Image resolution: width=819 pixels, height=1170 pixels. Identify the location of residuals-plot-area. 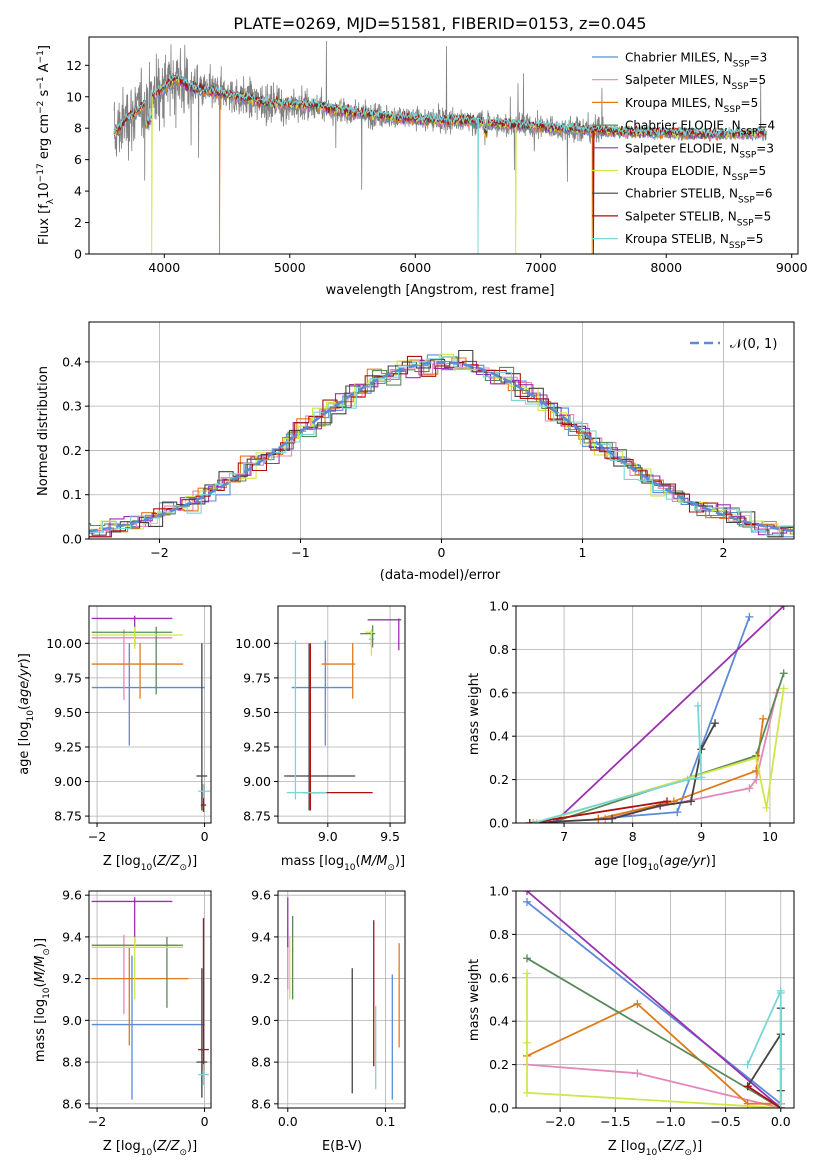
(441, 443).